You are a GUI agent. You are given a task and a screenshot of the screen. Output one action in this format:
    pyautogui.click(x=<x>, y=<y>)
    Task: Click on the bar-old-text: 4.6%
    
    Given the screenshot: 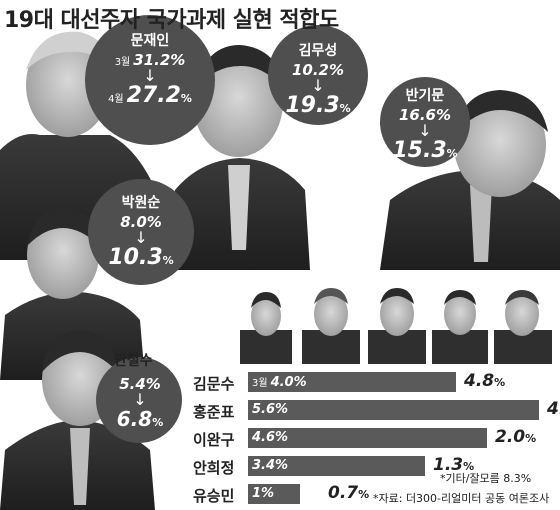 What is the action you would take?
    pyautogui.click(x=270, y=437)
    